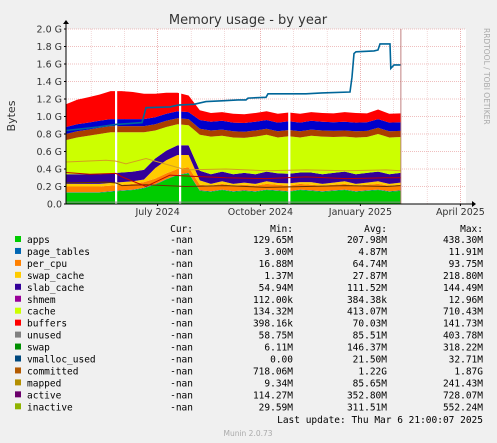  What do you see at coordinates (233, 87) in the screenshot?
I see `line-committed` at bounding box center [233, 87].